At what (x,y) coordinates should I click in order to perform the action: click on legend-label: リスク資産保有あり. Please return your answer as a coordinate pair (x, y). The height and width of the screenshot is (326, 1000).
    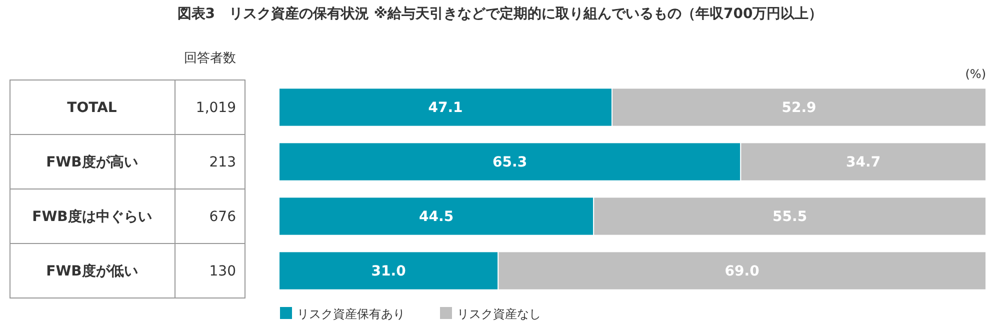
    Looking at the image, I should click on (351, 314).